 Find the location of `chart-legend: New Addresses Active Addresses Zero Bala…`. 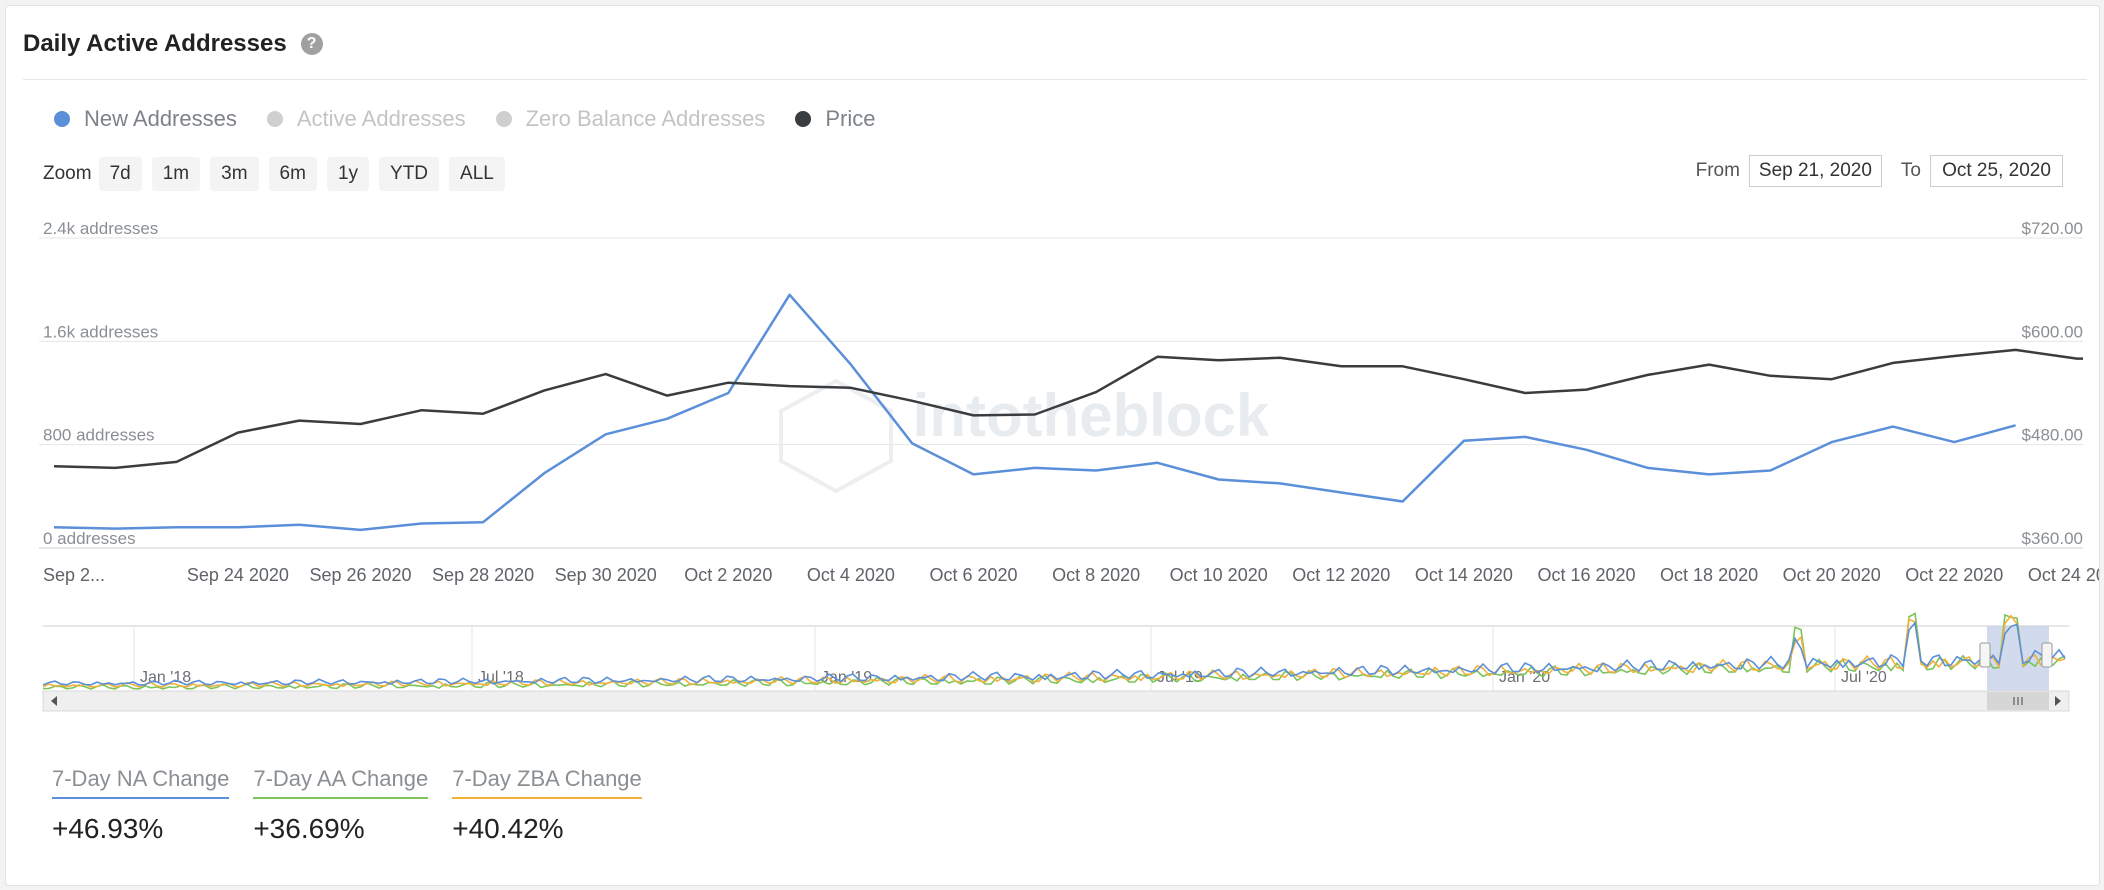

chart-legend: New Addresses Active Addresses Zero Bala… is located at coordinates (479, 119).